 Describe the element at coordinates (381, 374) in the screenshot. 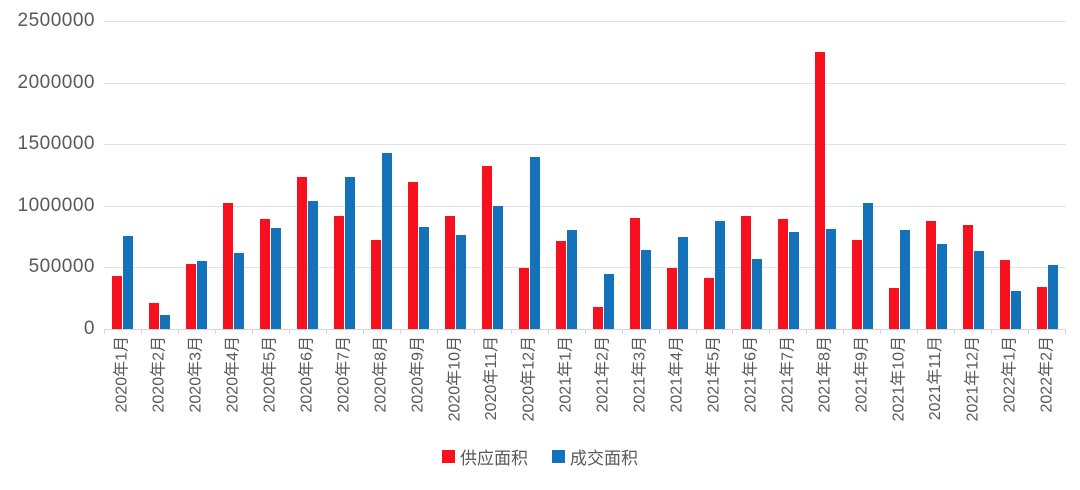

I see `x-axis-label: 2020年8月` at that location.